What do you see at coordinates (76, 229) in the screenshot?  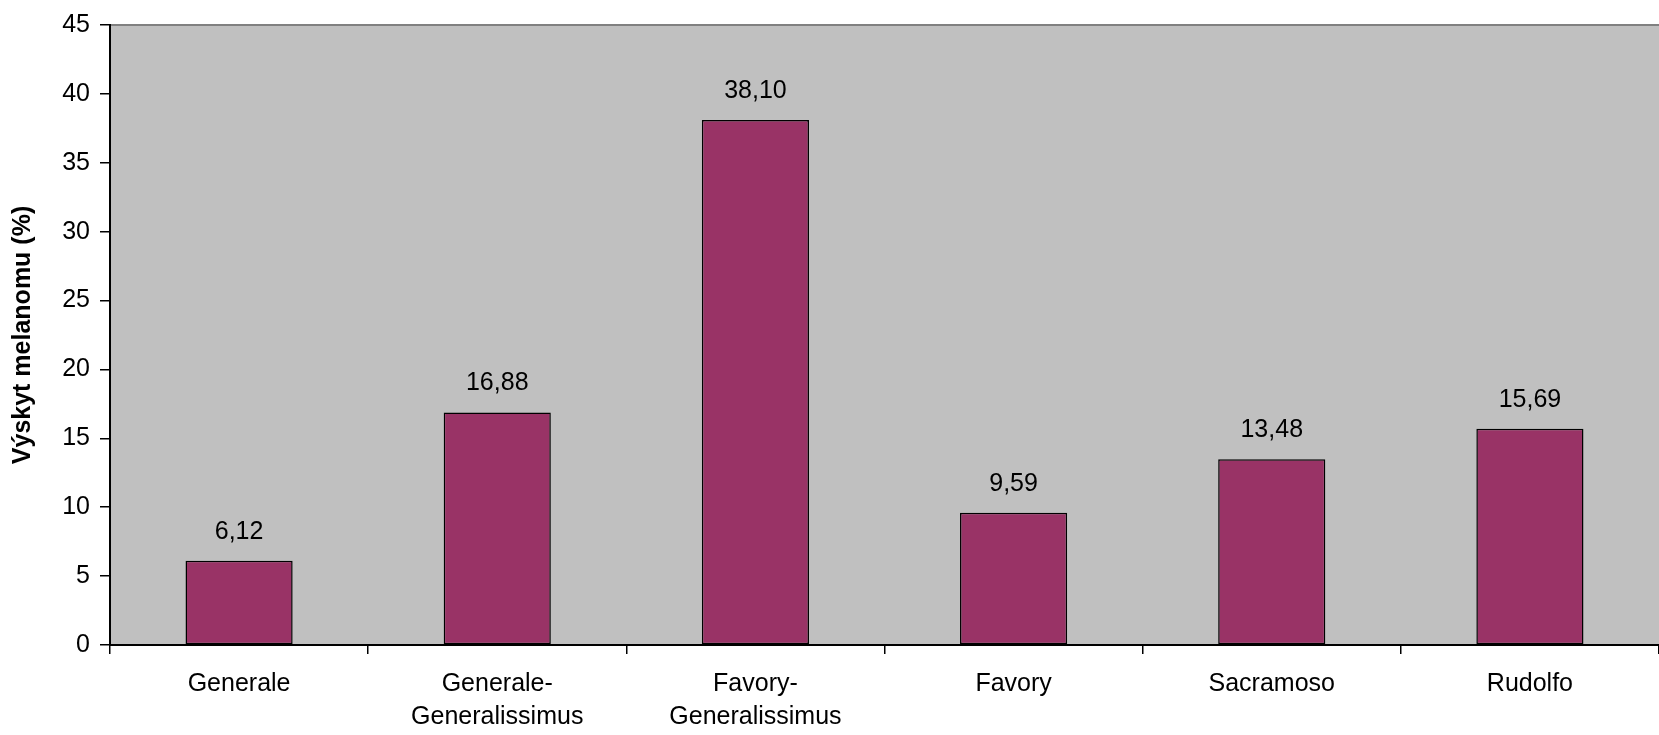 I see `y-tick-label: 30` at bounding box center [76, 229].